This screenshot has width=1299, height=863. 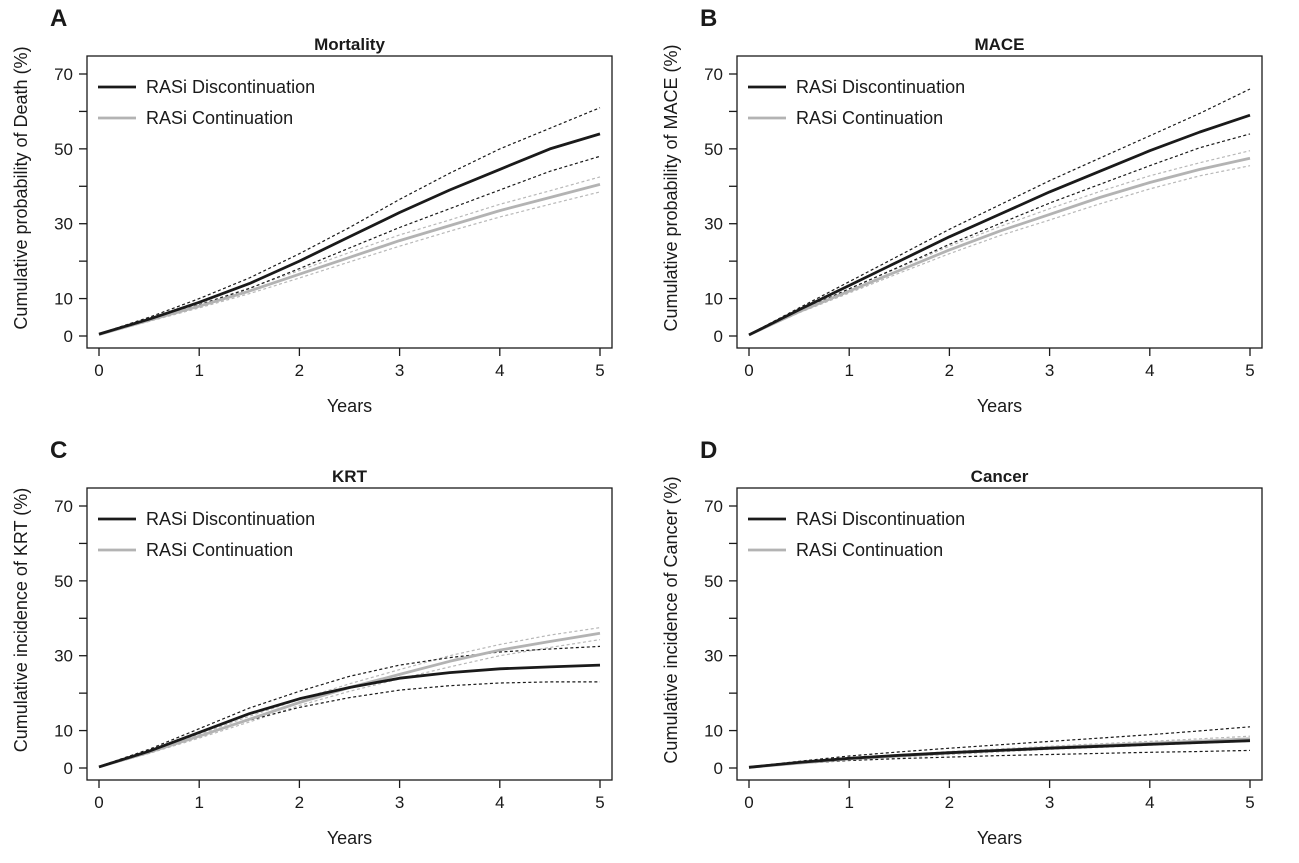 What do you see at coordinates (21, 187) in the screenshot?
I see `y-axis-label: Cumulative probability of Death (%)` at bounding box center [21, 187].